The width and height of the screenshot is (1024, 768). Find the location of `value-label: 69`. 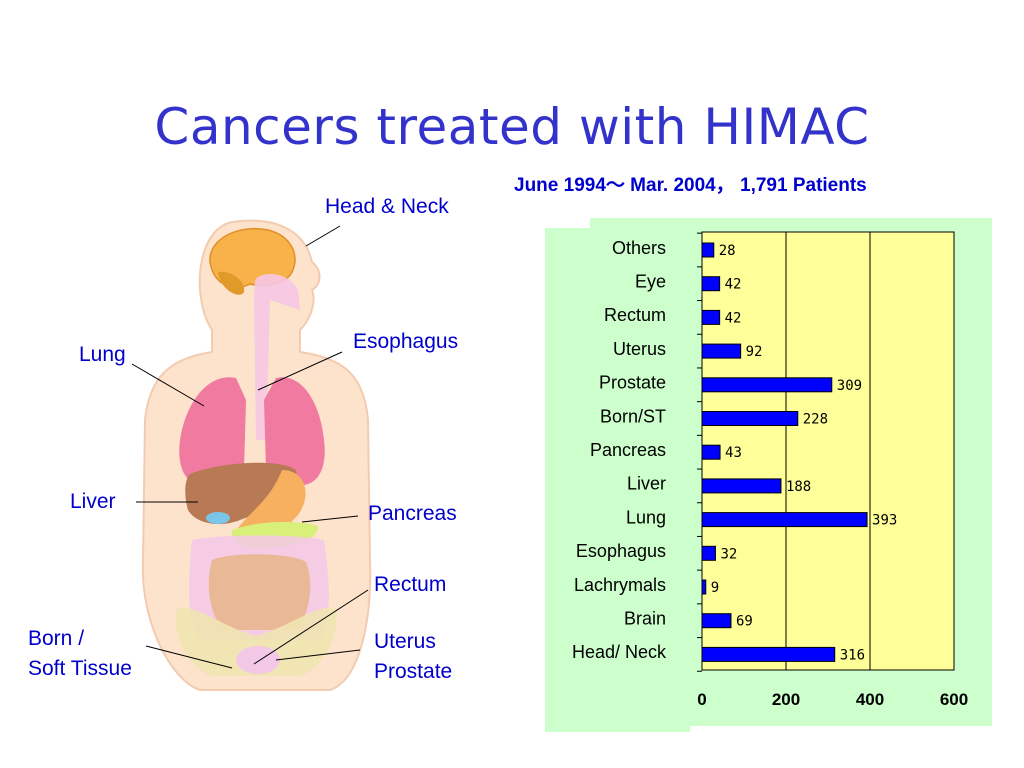

value-label: 69 is located at coordinates (744, 622).